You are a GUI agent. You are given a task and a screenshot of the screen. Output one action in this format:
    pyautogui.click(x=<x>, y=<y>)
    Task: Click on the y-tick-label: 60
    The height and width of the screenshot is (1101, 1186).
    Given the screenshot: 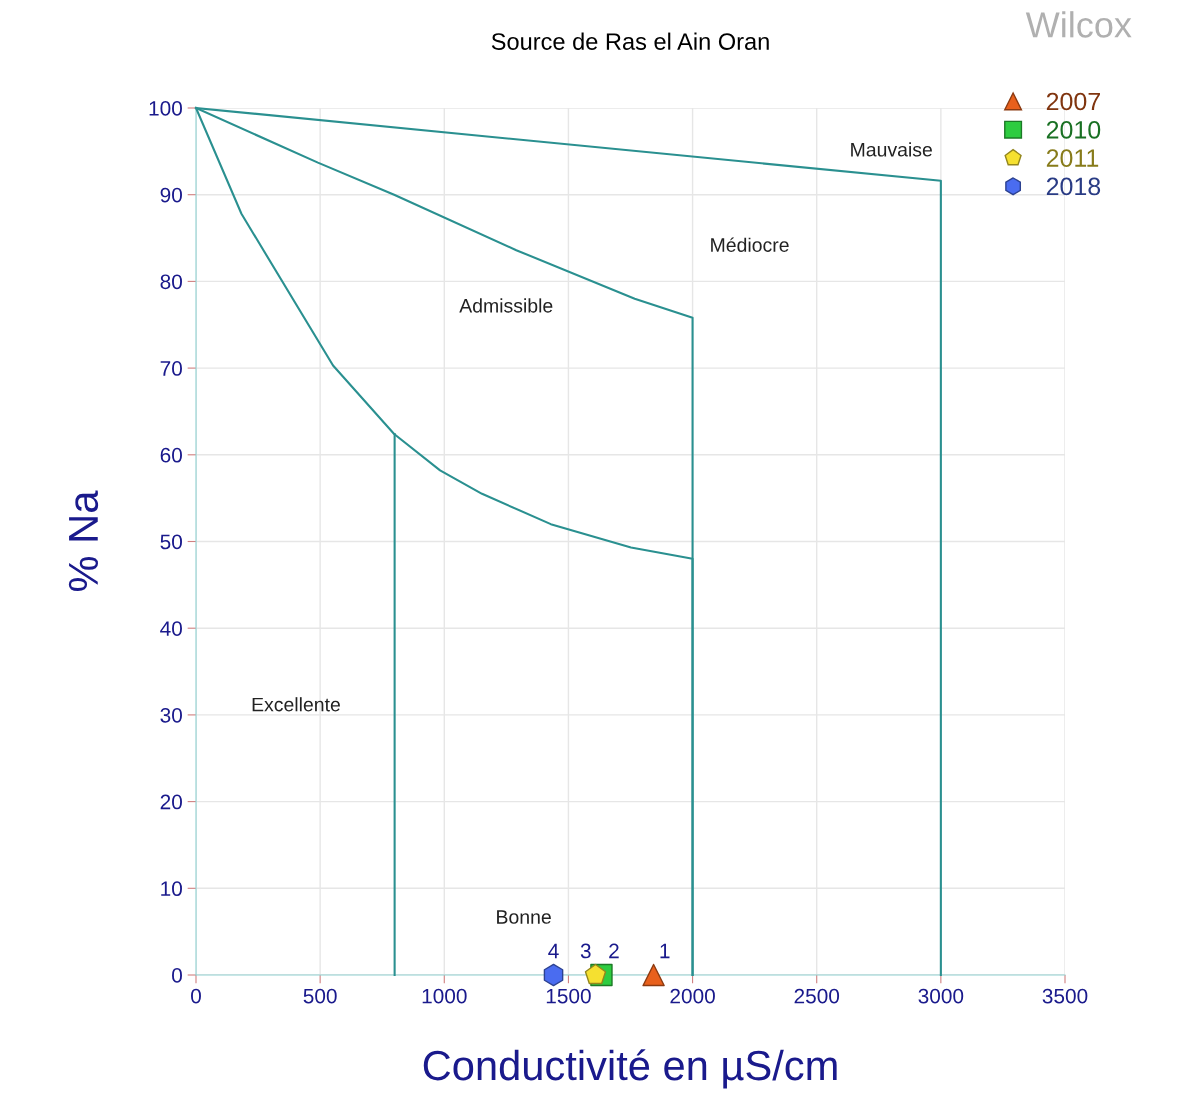 What is the action you would take?
    pyautogui.click(x=171, y=455)
    